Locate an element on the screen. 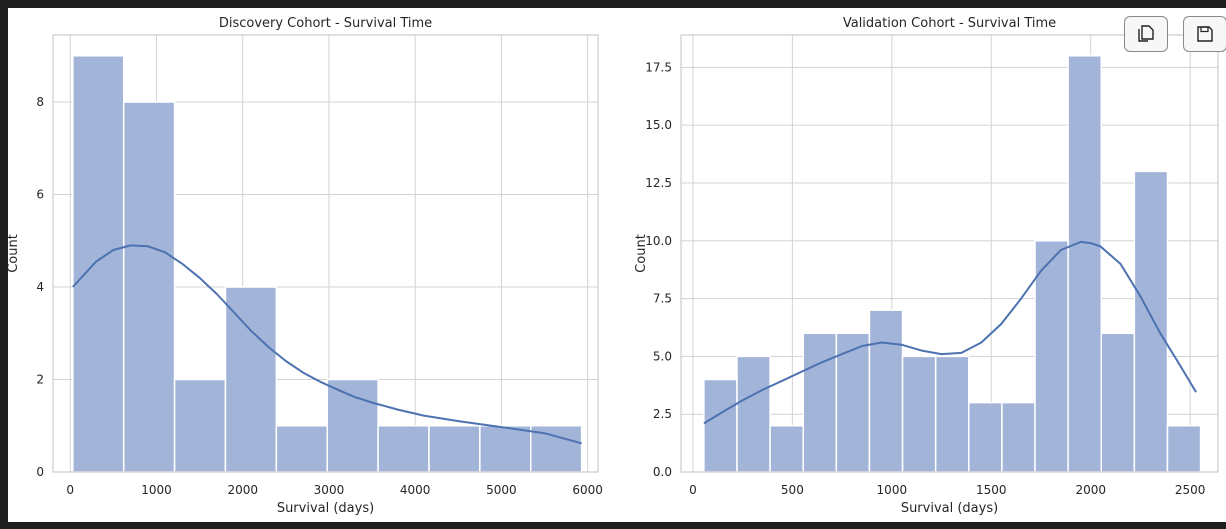 The width and height of the screenshot is (1226, 529). chart-2-title: Validation Cohort - Survival Time is located at coordinates (949, 23).